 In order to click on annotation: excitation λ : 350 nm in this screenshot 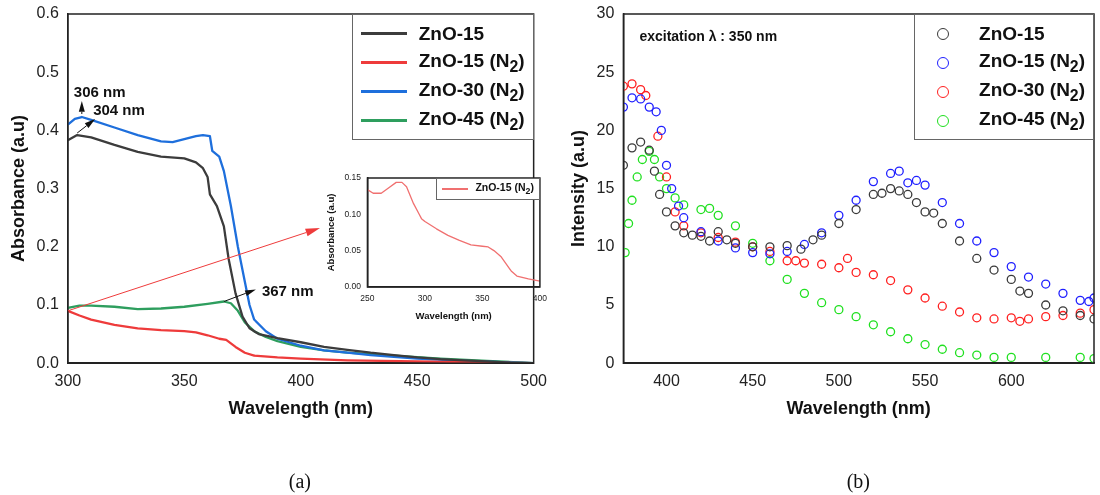, I will do `click(708, 35)`.